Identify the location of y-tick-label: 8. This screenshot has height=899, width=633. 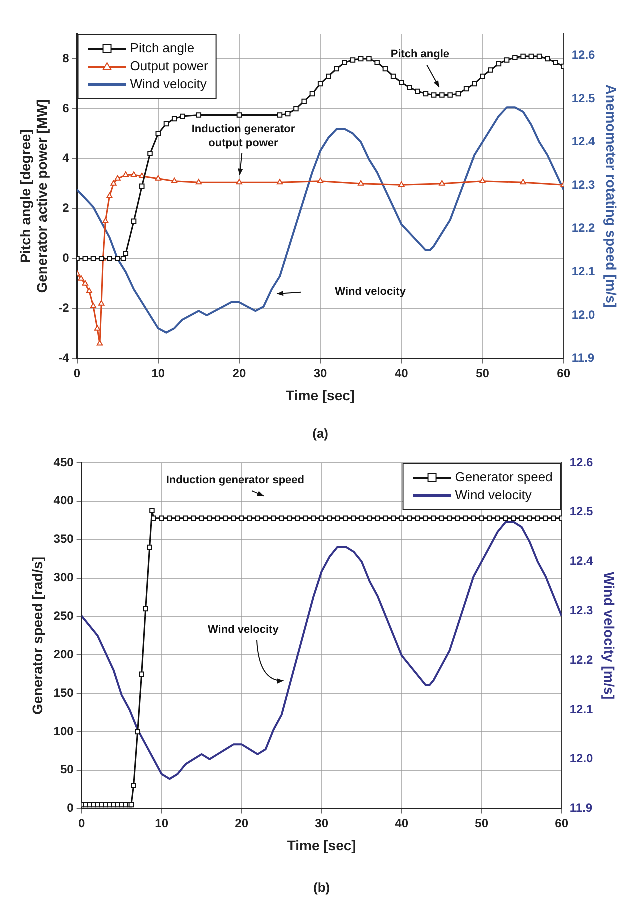
(66, 58).